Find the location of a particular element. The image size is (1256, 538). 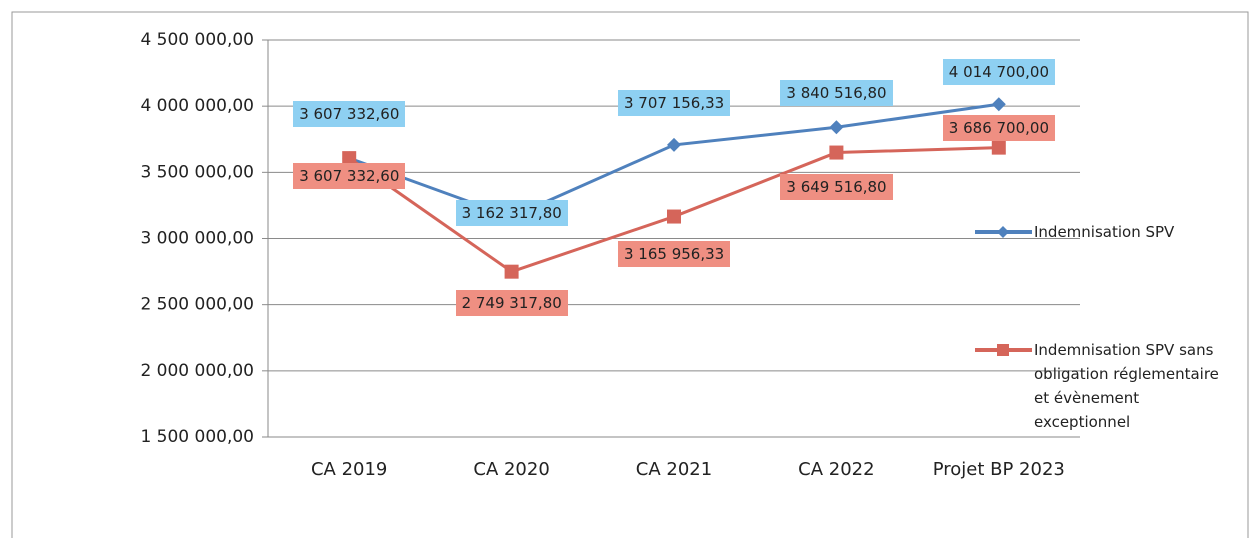

x-tick-label: CA 2020 is located at coordinates (511, 469).